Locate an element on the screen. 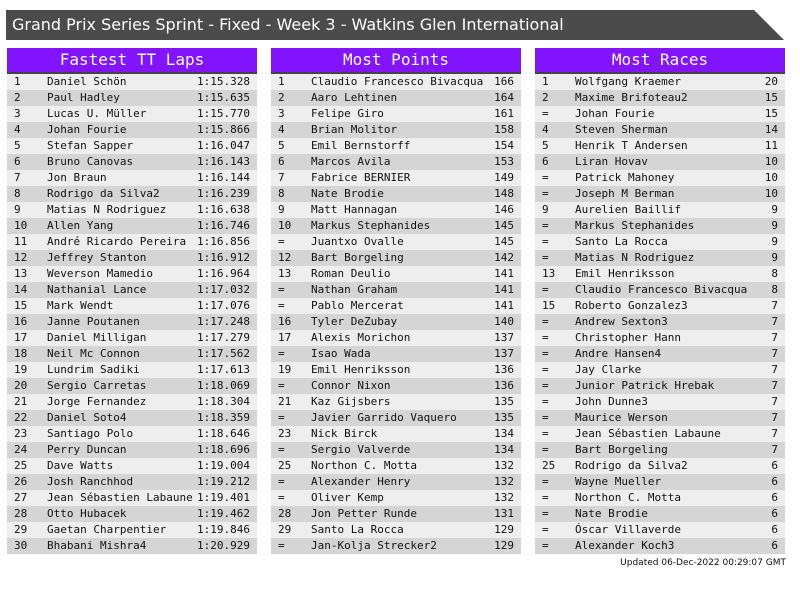 The height and width of the screenshot is (600, 800). driver-name-cell: Oliver Kemp is located at coordinates (347, 497).